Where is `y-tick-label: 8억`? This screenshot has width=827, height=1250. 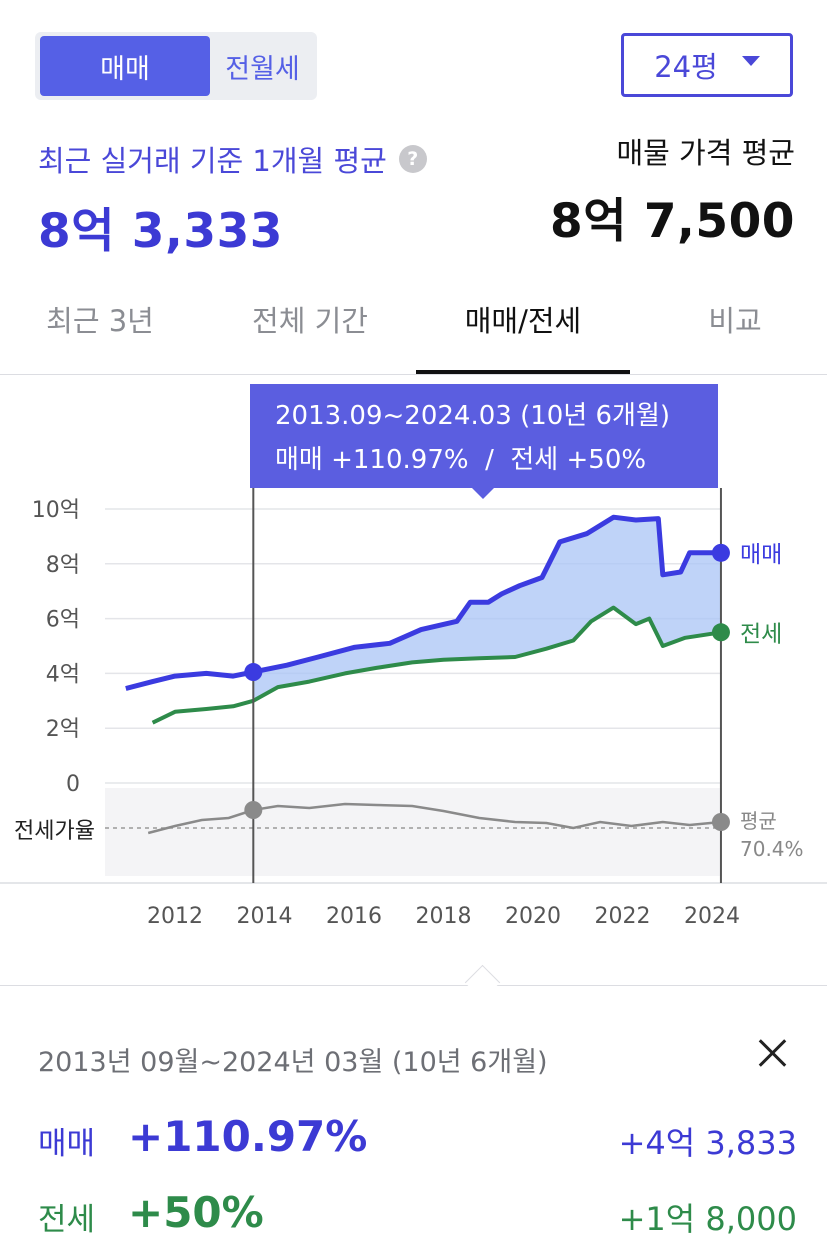
y-tick-label: 8억 is located at coordinates (63, 565).